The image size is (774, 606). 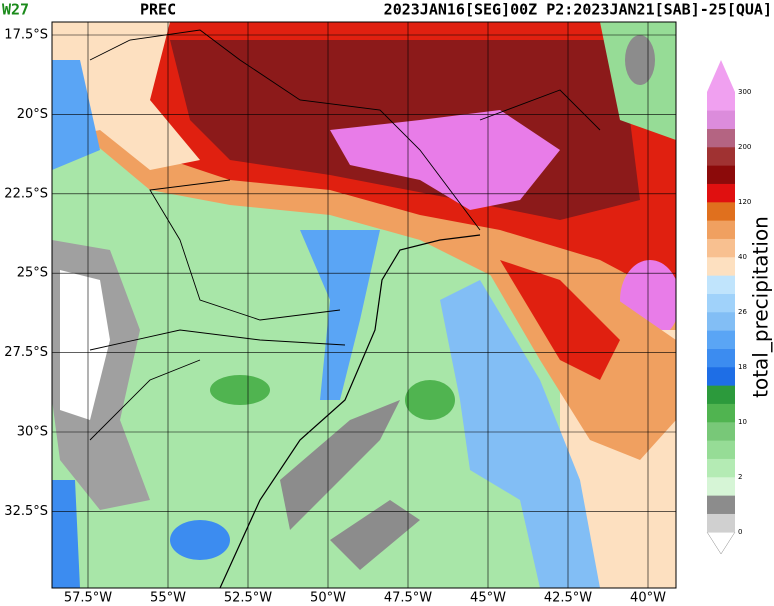 I want to click on lon-label: 50°W, so click(x=328, y=598).